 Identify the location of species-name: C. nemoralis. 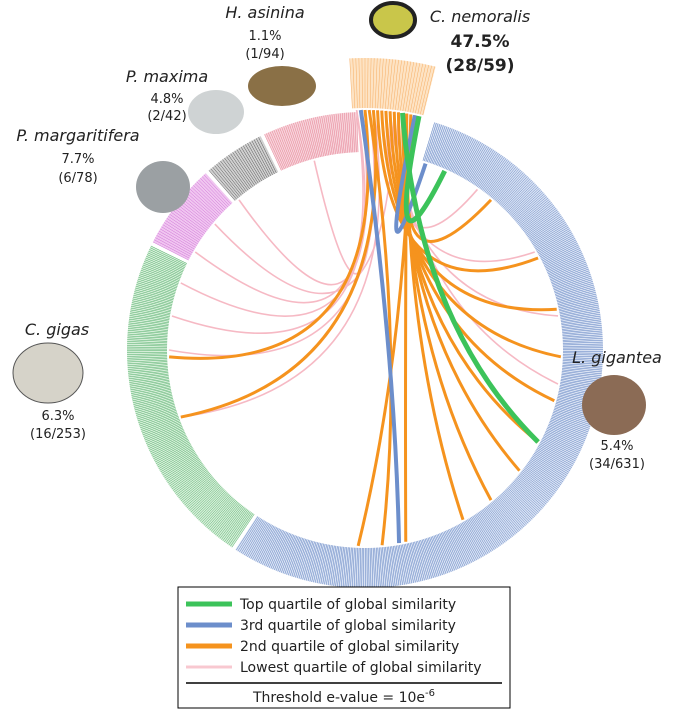
(480, 16).